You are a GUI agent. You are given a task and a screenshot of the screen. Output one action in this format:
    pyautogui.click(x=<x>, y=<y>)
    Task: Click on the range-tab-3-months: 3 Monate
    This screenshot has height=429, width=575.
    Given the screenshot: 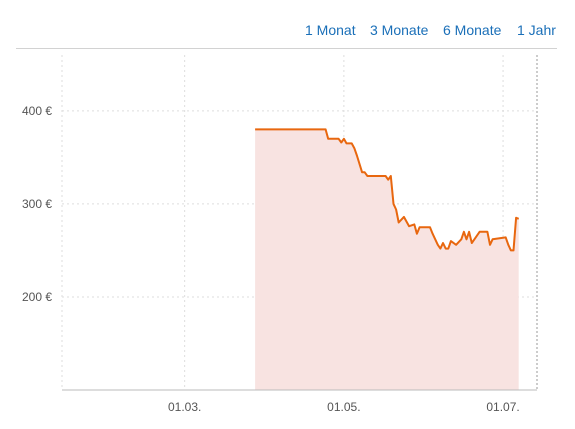 What is the action you would take?
    pyautogui.click(x=399, y=30)
    